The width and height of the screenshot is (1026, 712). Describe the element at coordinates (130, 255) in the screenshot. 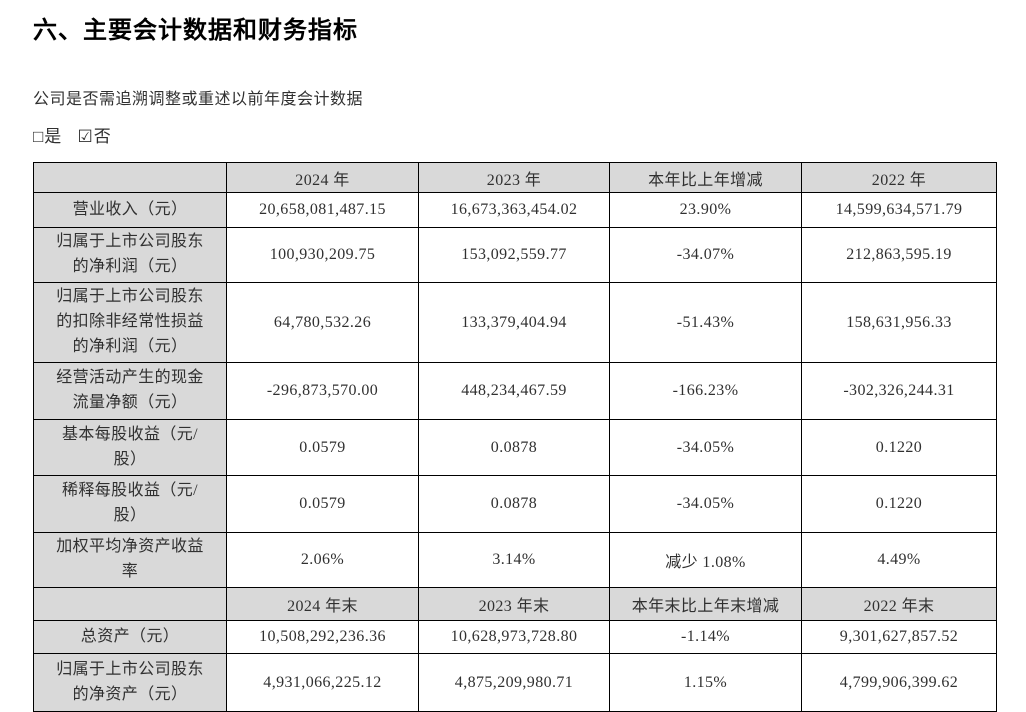

I see `row-label: 归属于上市公司股东 的净利润（元）` at that location.